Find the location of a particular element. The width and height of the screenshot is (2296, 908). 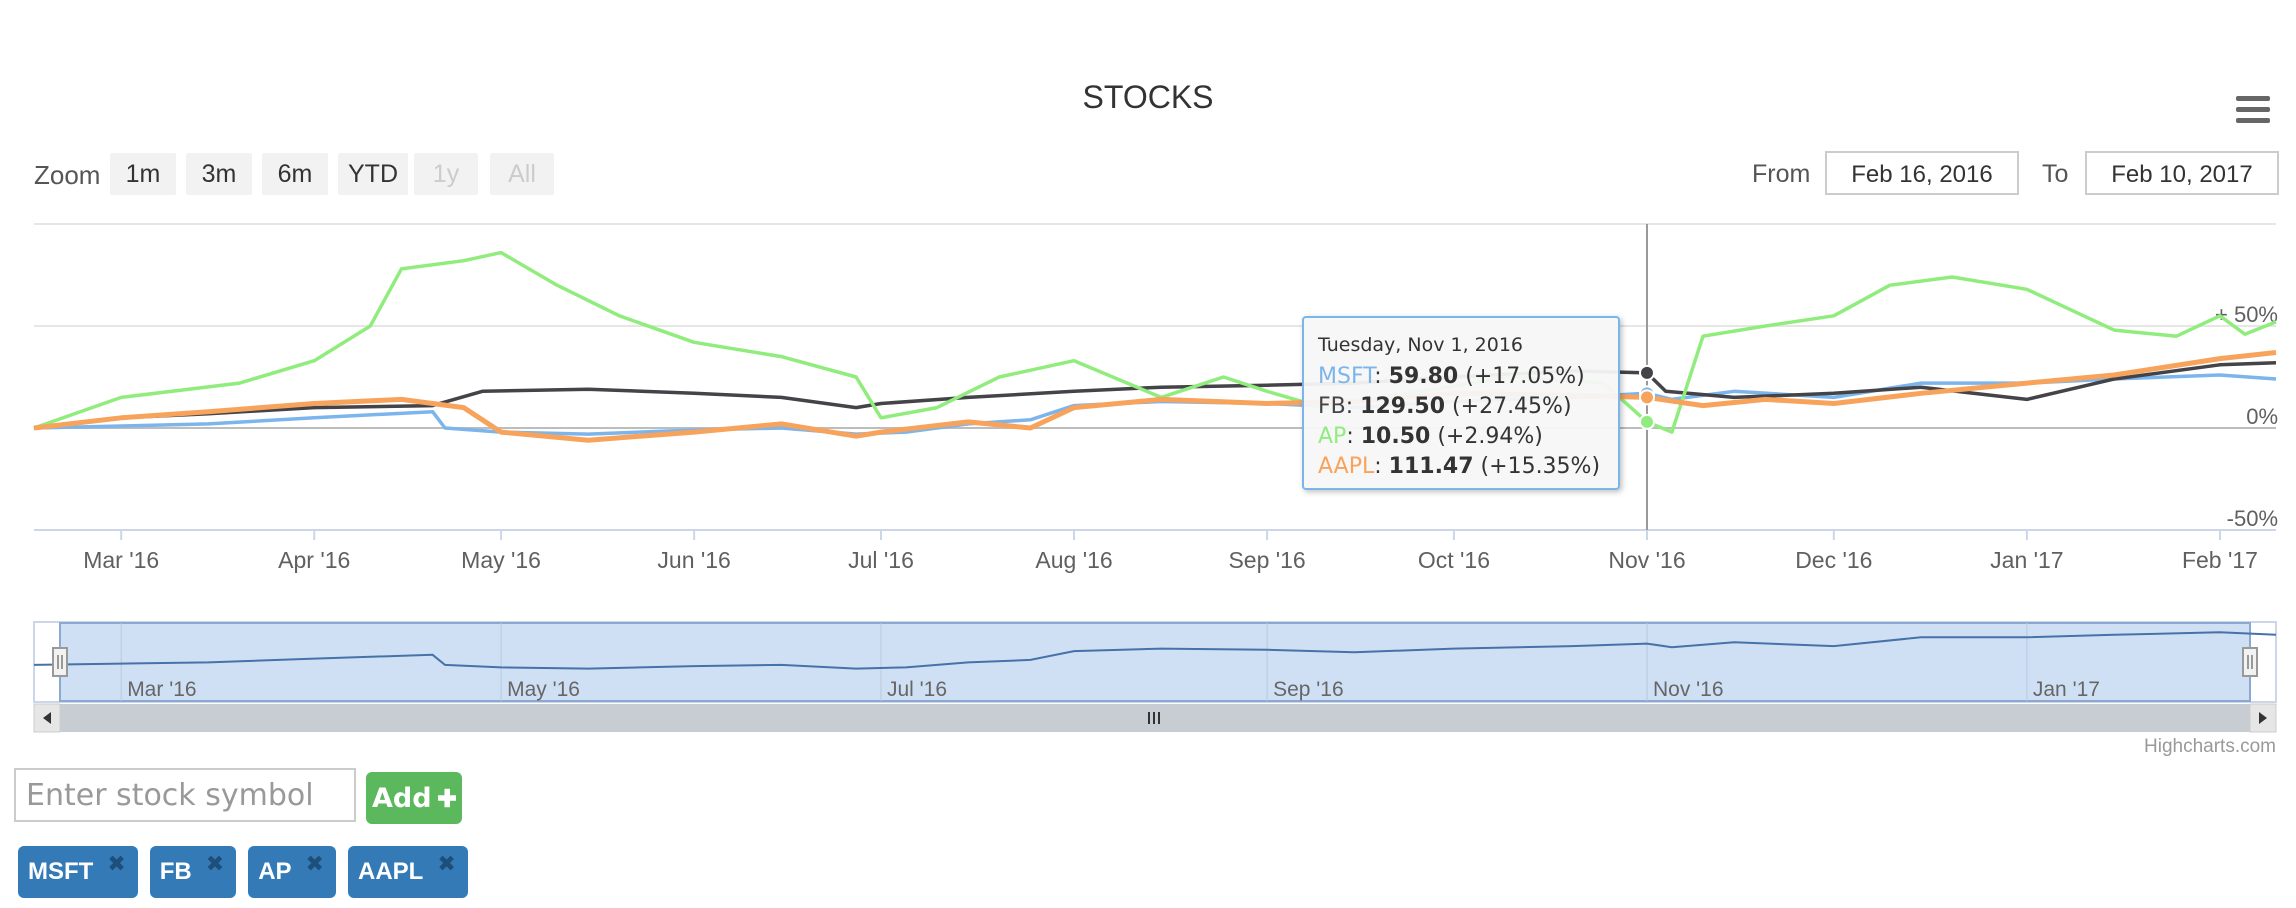

arrow-right-icon is located at coordinates (2263, 718).